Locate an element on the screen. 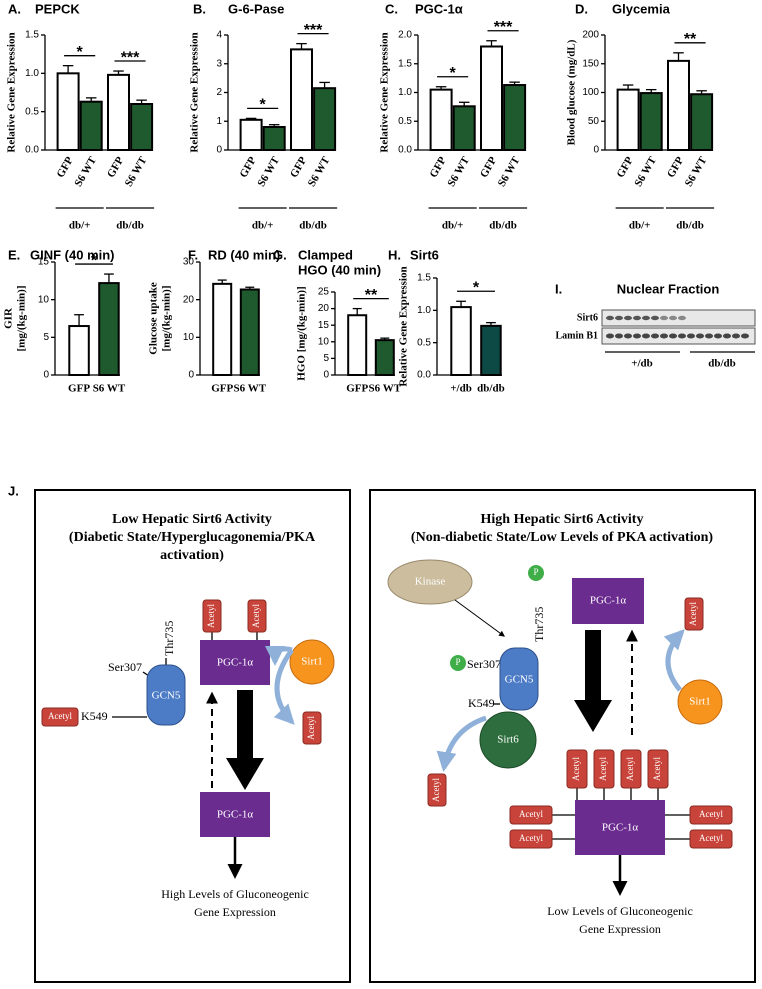 The width and height of the screenshot is (762, 989). sirt6 is located at coordinates (508, 740).